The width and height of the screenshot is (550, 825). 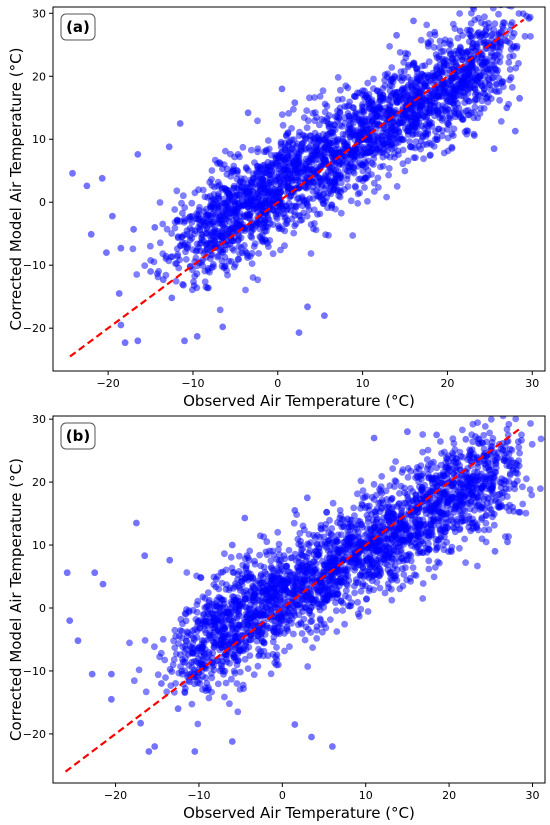 What do you see at coordinates (16, 189) in the screenshot?
I see `y-axis-label: Corrected Model Air Temperature (°C)` at bounding box center [16, 189].